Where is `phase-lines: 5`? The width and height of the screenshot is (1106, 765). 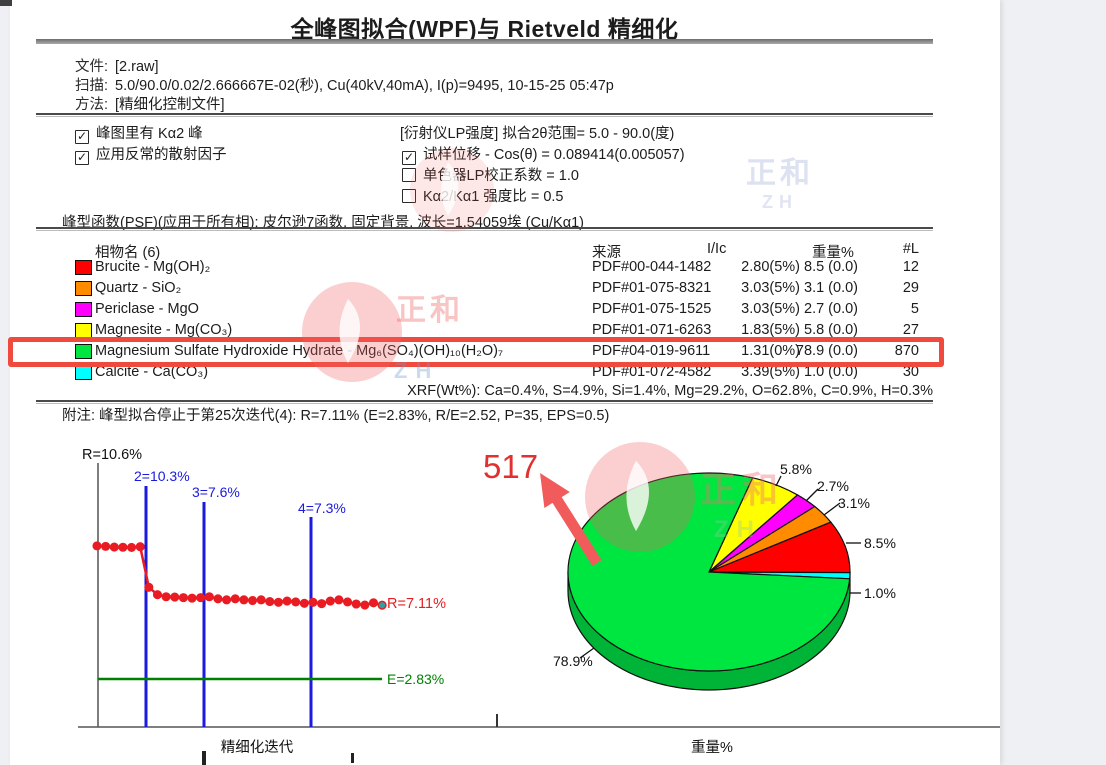
phase-lines: 5 is located at coordinates (914, 309).